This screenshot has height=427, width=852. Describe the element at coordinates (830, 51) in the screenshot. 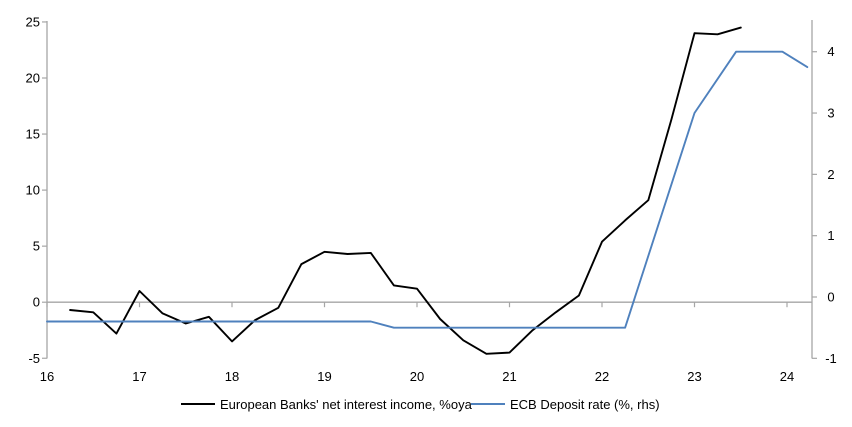

I see `right-axis-tick-label: 4` at that location.